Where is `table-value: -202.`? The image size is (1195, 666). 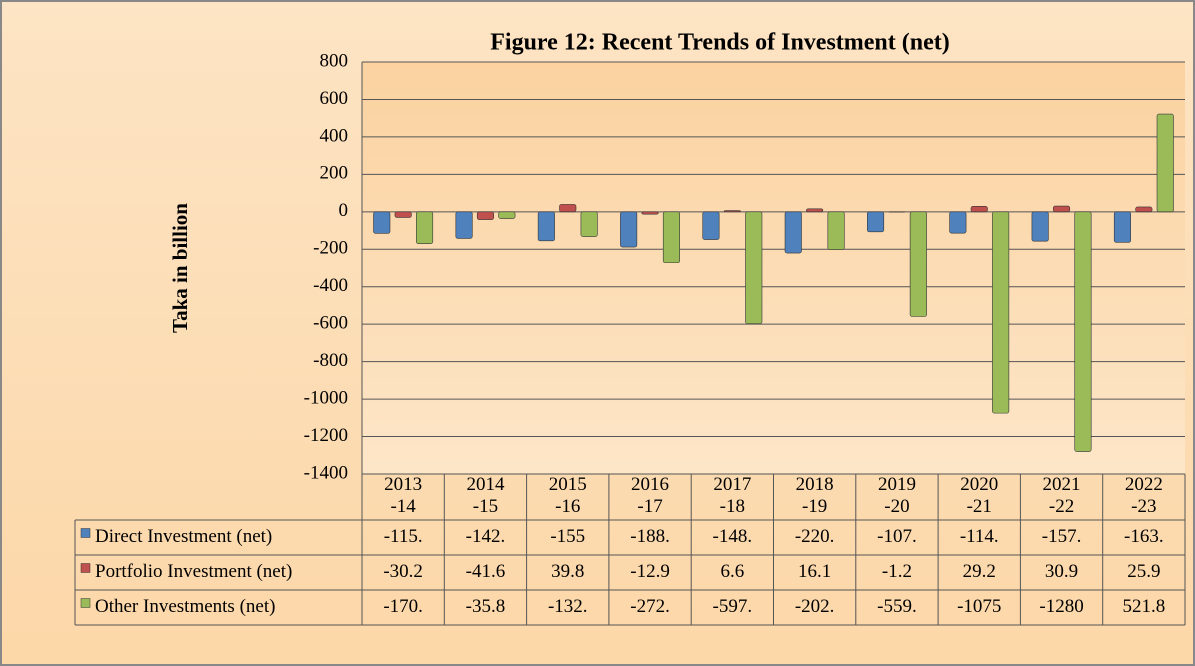 table-value: -202. is located at coordinates (815, 606).